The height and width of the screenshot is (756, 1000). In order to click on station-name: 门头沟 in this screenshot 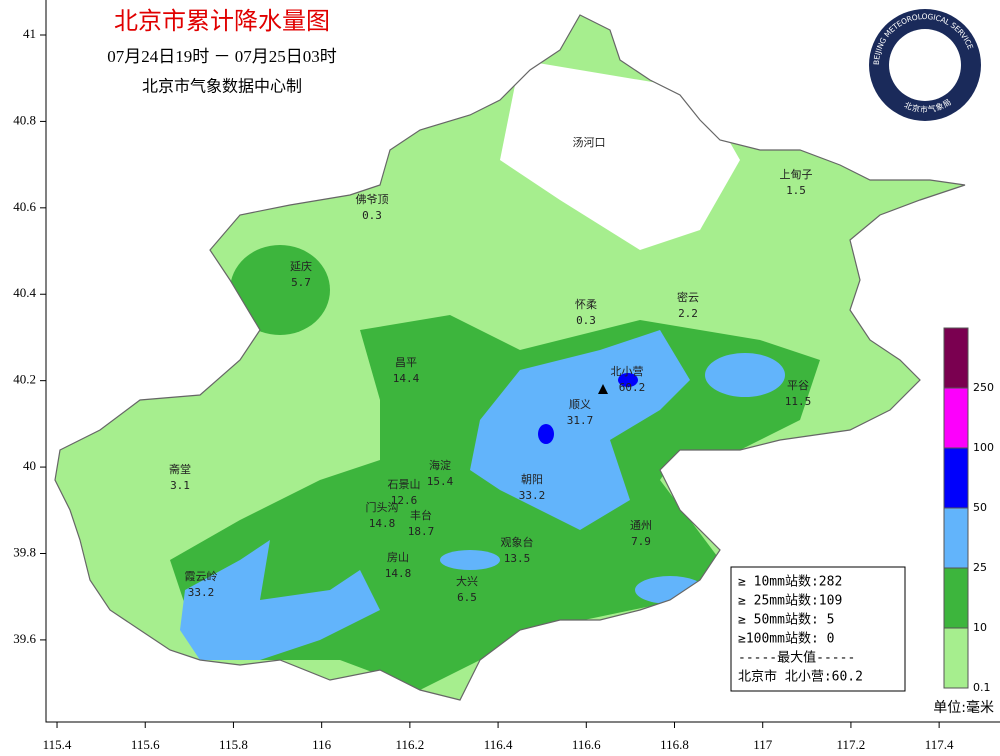, I will do `click(382, 507)`.